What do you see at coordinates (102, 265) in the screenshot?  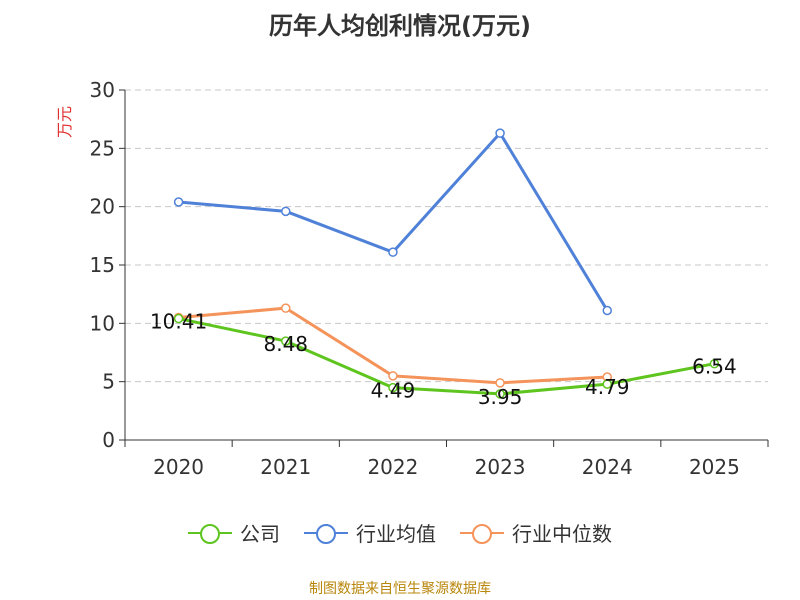 I see `y-tick-label: 15` at bounding box center [102, 265].